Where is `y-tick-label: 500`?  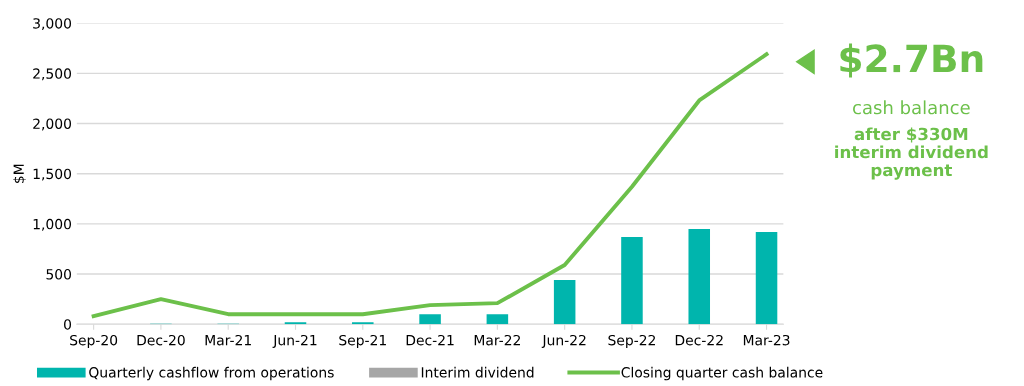
y-tick-label: 500 is located at coordinates (59, 274).